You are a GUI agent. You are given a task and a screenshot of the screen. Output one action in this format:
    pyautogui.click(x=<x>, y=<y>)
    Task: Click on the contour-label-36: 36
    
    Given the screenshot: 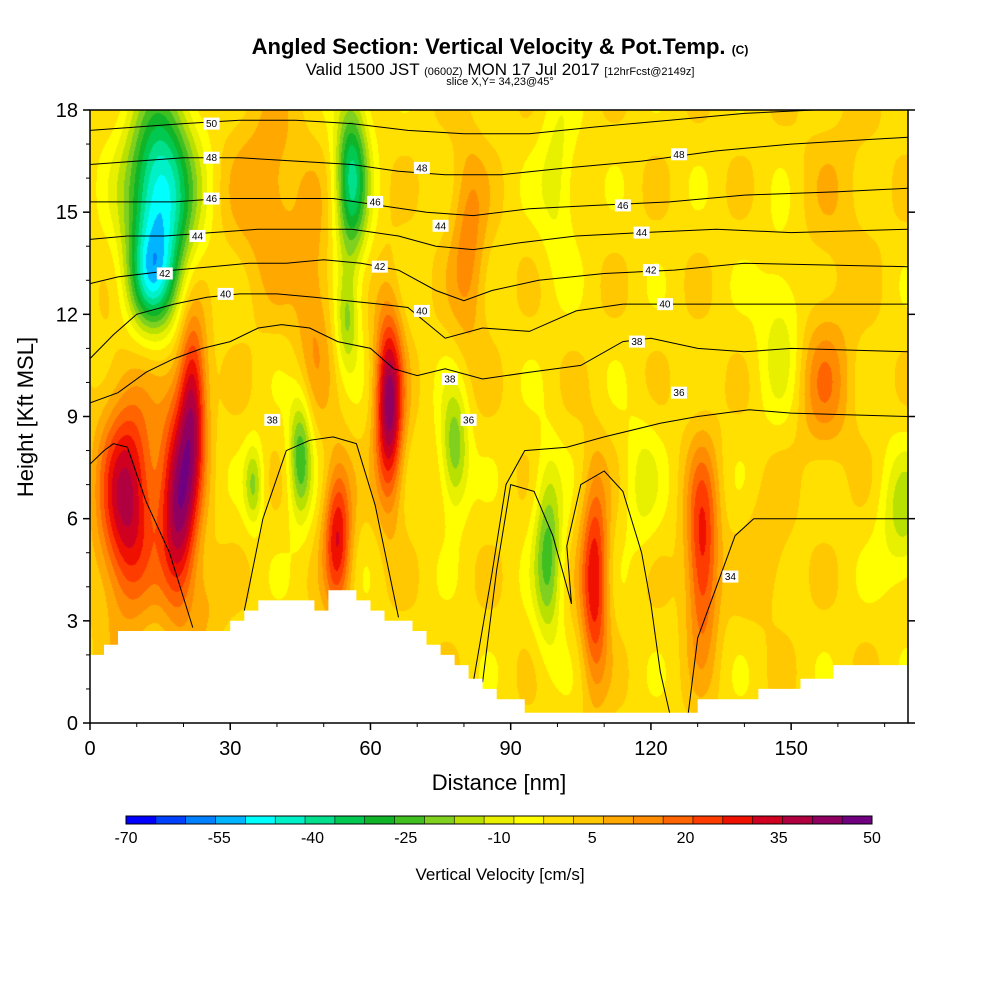 What is the action you would take?
    pyautogui.click(x=678, y=392)
    